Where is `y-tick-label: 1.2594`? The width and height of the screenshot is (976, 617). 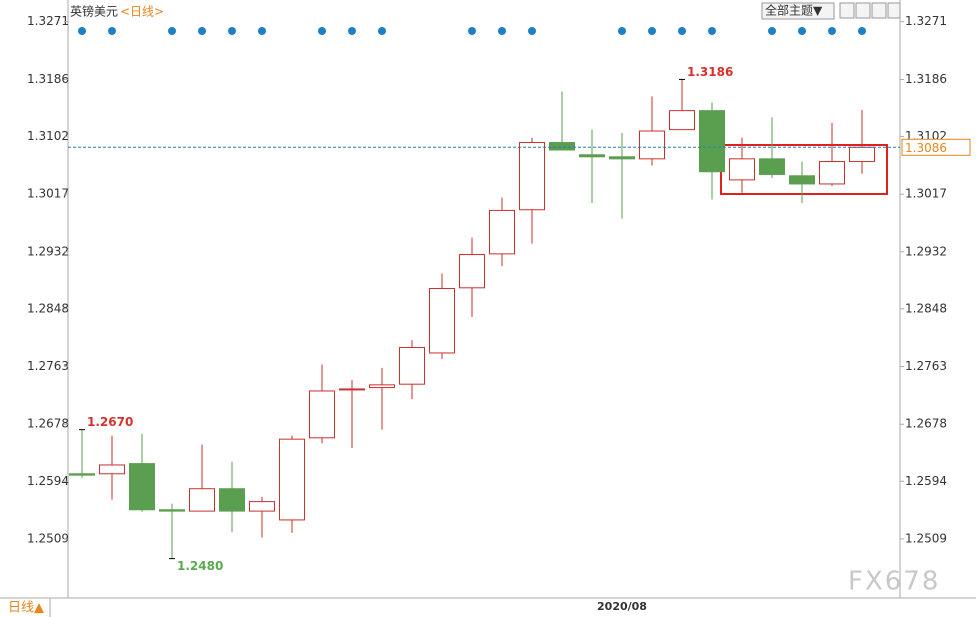
y-tick-label: 1.2594 is located at coordinates (48, 481).